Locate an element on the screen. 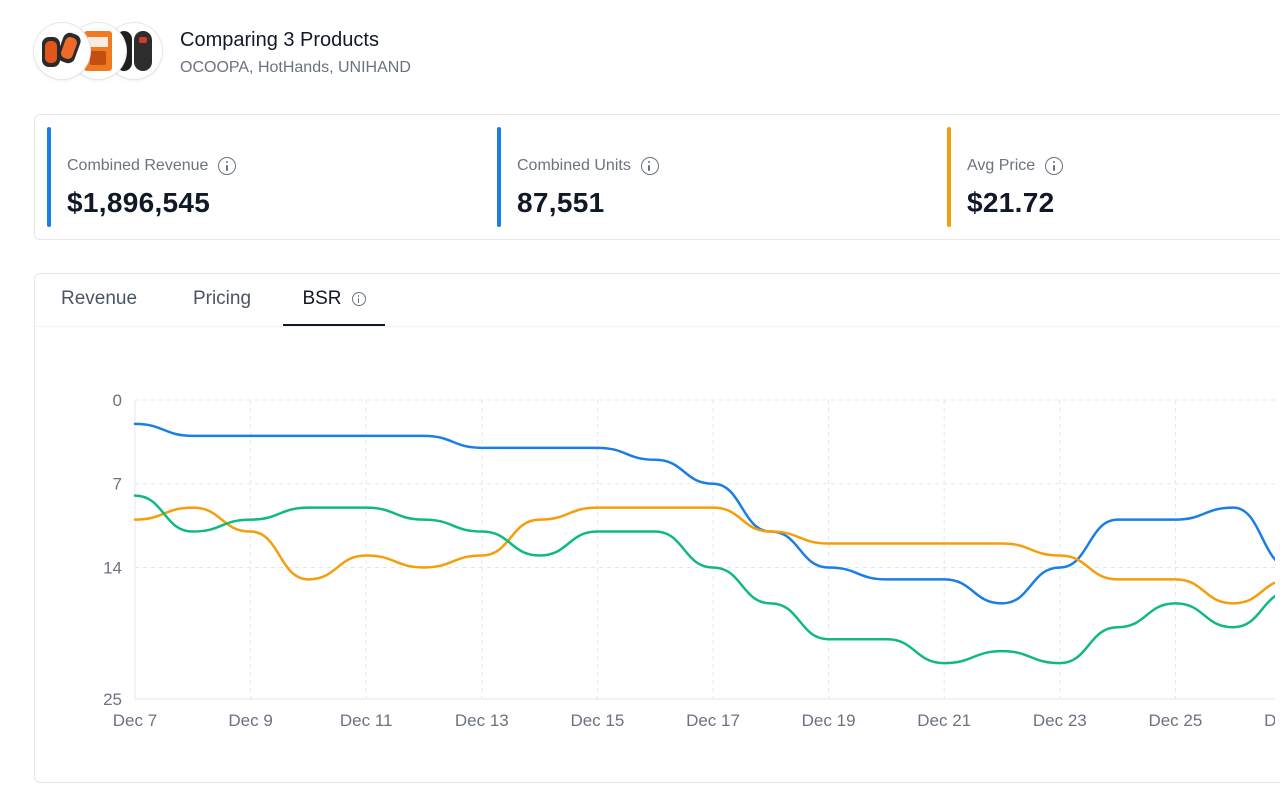 This screenshot has height=800, width=1280. tab-label: Pricing is located at coordinates (222, 298).